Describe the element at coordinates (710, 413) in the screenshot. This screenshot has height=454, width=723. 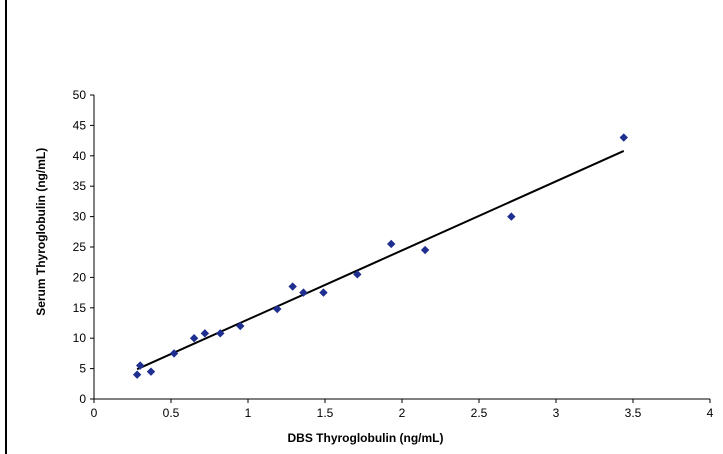
I see `x-tick-label: 4` at that location.